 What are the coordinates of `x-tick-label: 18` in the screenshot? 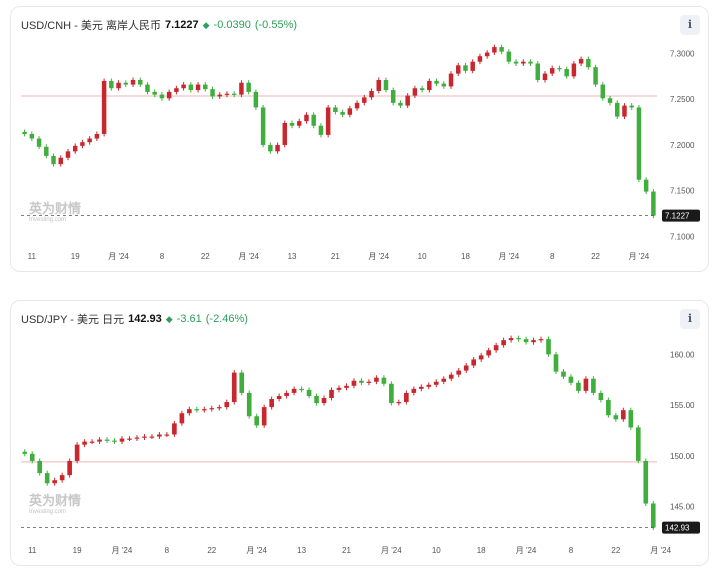 It's located at (481, 550).